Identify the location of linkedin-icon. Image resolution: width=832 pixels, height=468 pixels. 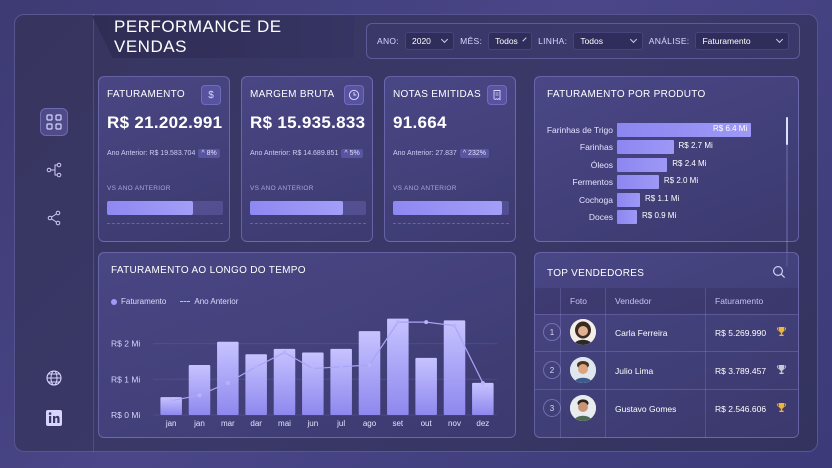
(54, 418).